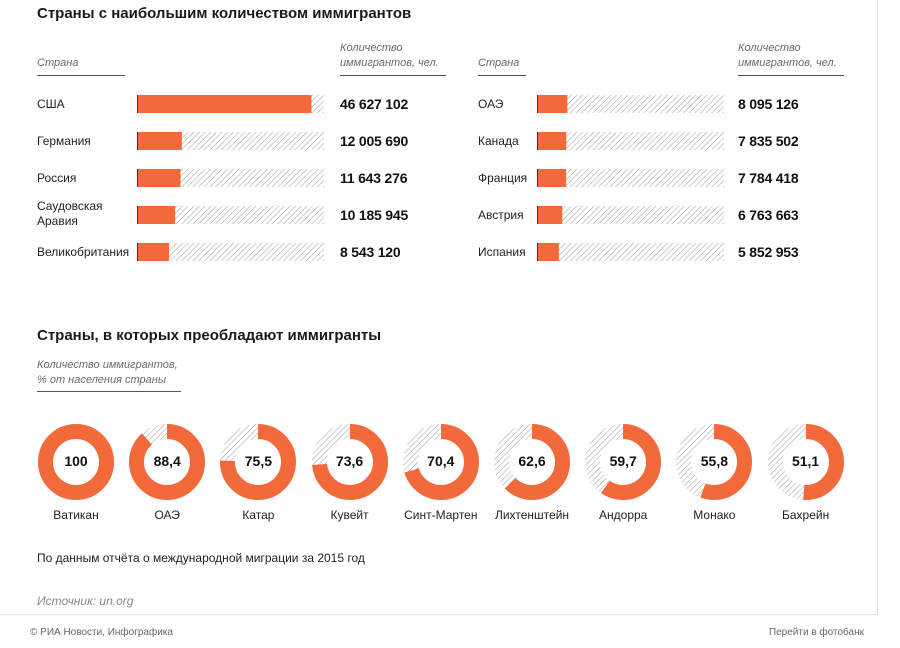 The width and height of the screenshot is (900, 648). What do you see at coordinates (441, 515) in the screenshot?
I see `donut-country-label: Синт-Мартен` at bounding box center [441, 515].